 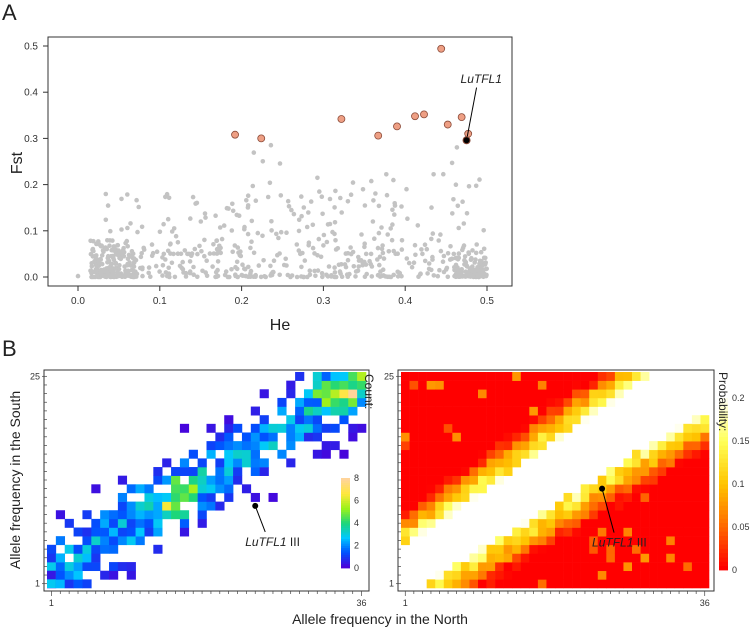 What do you see at coordinates (31, 139) in the screenshot?
I see `a-y-tick-label: 0.3` at bounding box center [31, 139].